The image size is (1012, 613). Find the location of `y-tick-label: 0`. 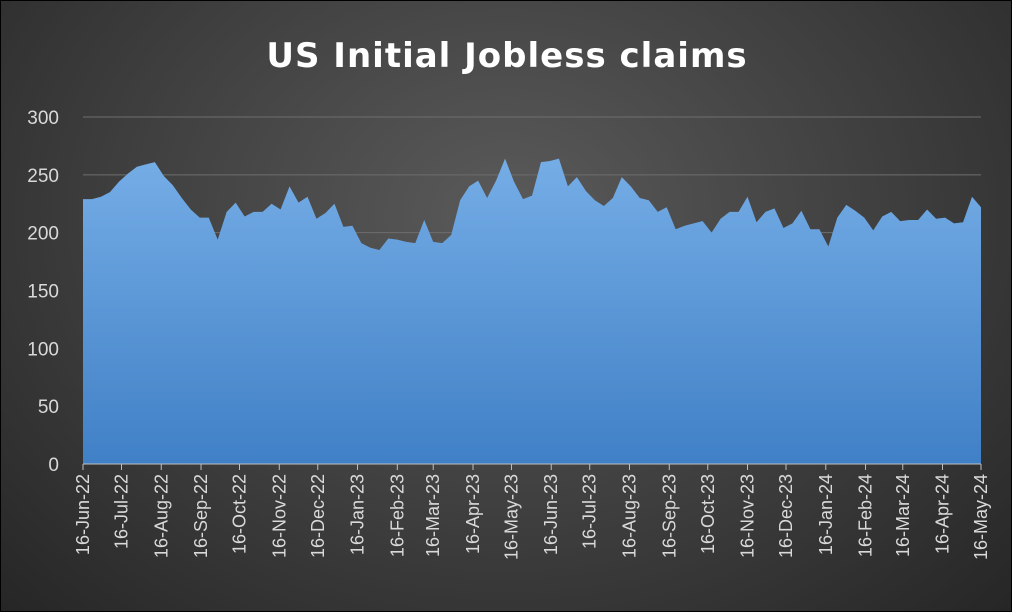

y-tick-label: 0 is located at coordinates (53, 465).